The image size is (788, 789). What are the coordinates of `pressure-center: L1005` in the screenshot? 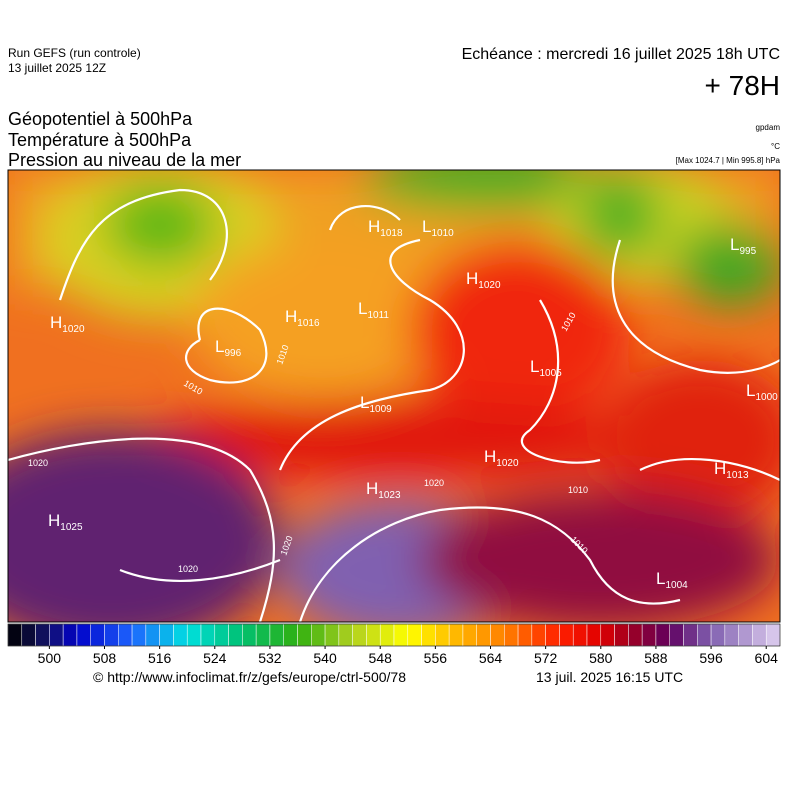 It's located at (546, 368).